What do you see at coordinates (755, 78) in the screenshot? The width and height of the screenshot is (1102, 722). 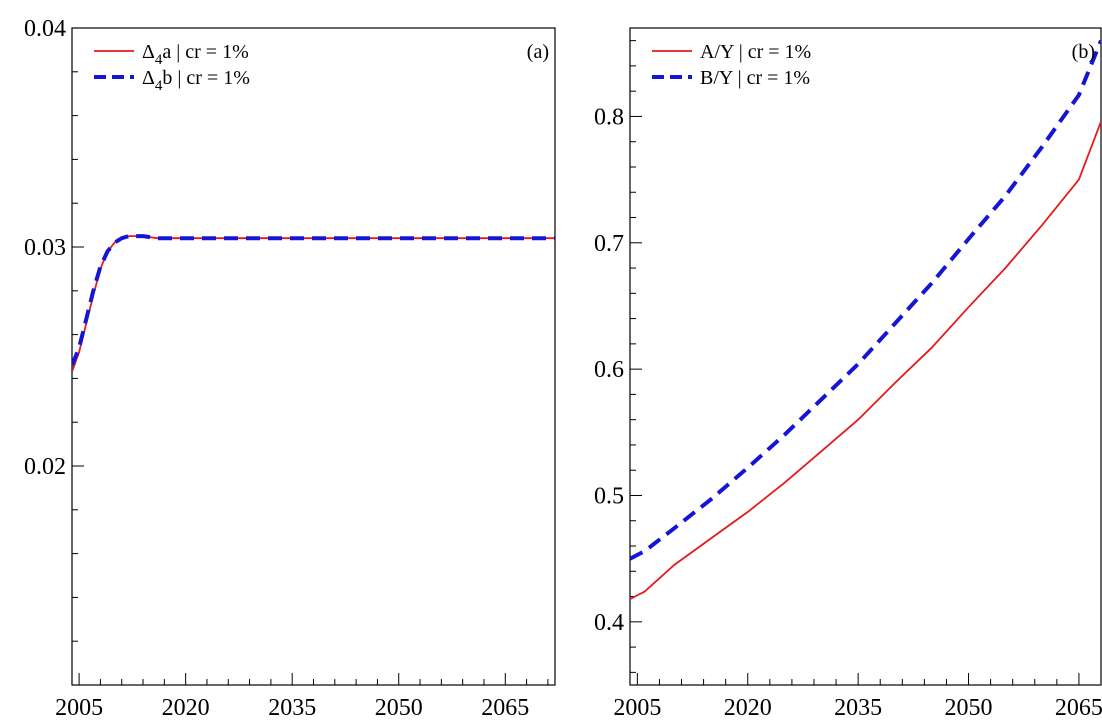 I see `legend-label-b-2: B/Y | cr = 1%` at bounding box center [755, 78].